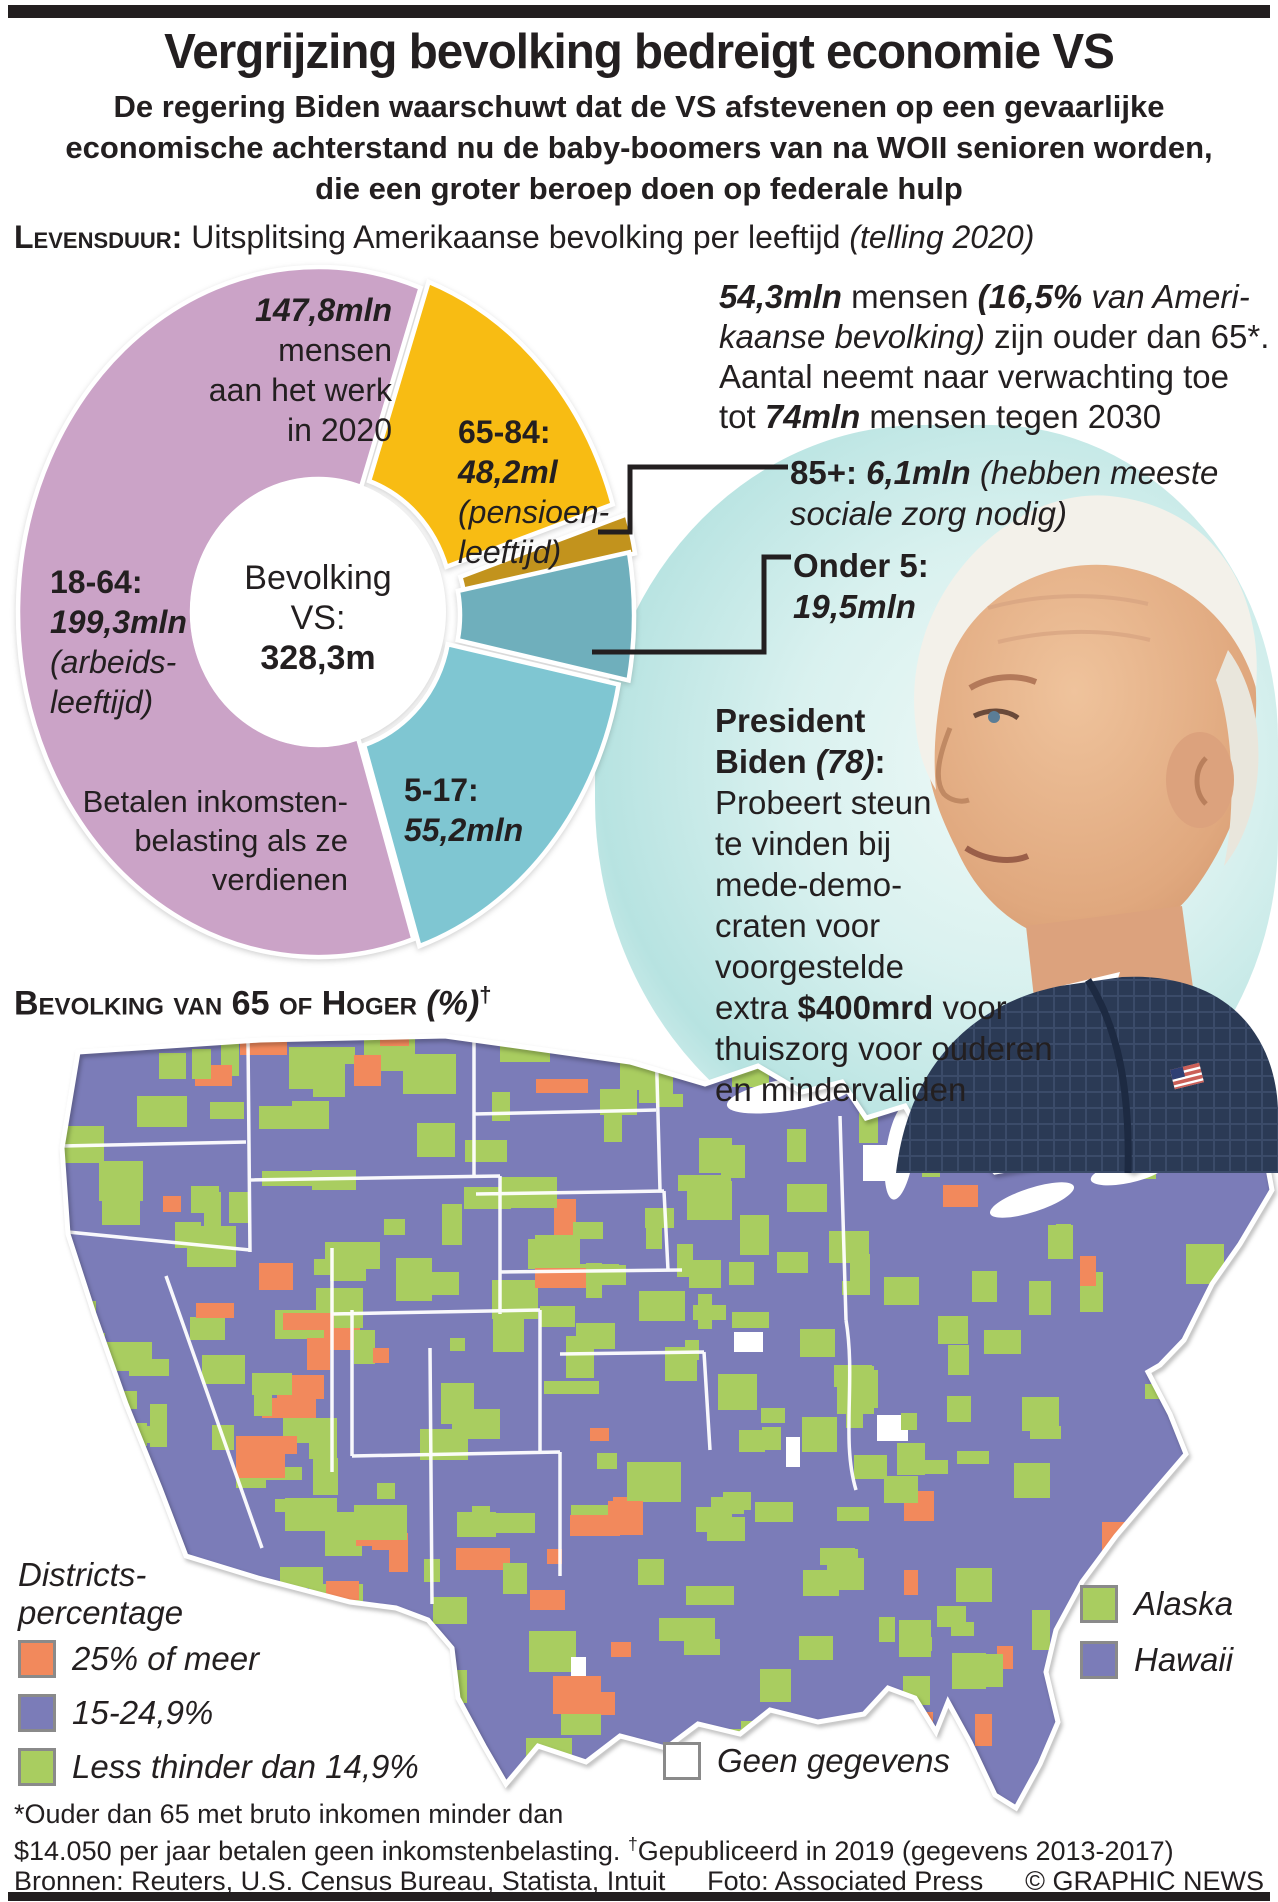  Describe the element at coordinates (300, 370) in the screenshot. I see `pie-label-working: 147,8mln mensen aan het werk in 2020` at that location.